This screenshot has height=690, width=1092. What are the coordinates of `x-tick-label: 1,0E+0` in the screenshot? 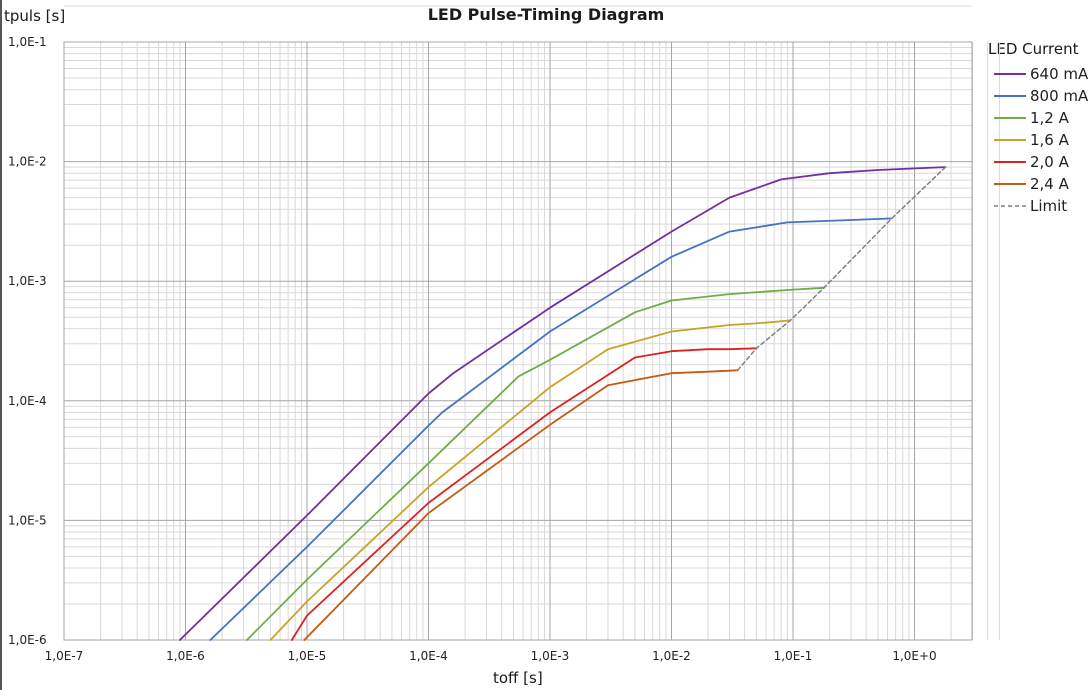 It's located at (914, 656).